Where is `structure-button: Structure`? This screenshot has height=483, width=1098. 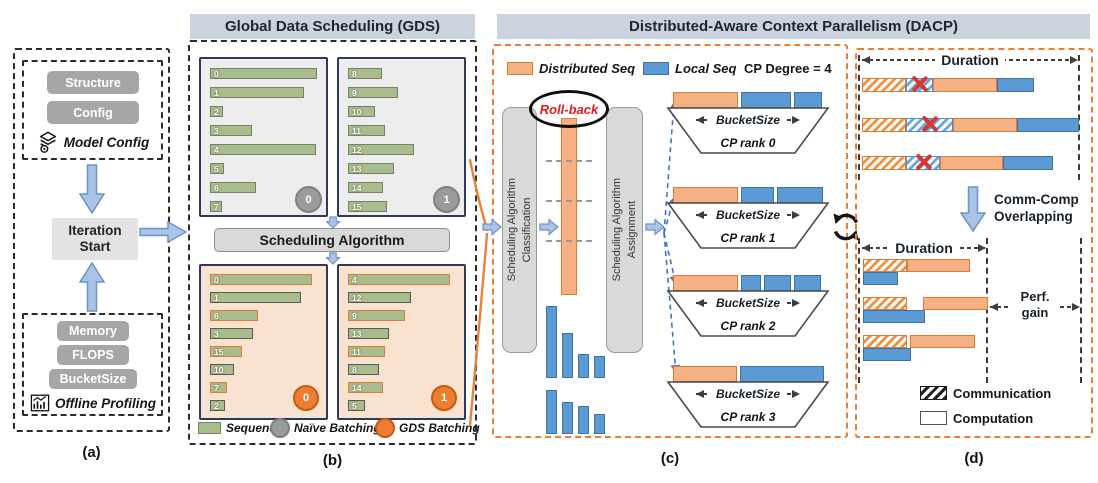 structure-button: Structure is located at coordinates (93, 82).